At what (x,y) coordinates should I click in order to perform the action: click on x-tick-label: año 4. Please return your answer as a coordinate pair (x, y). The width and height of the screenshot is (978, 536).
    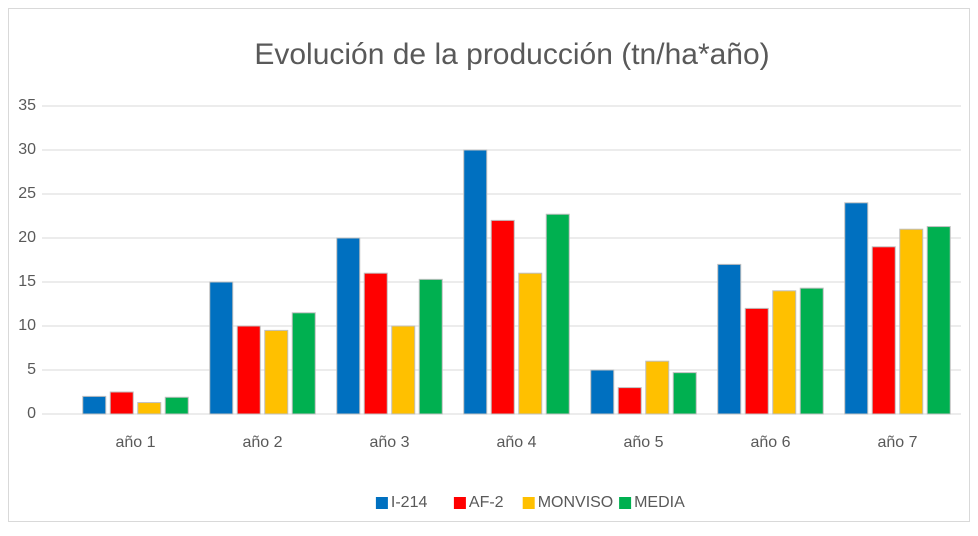
    Looking at the image, I should click on (516, 442).